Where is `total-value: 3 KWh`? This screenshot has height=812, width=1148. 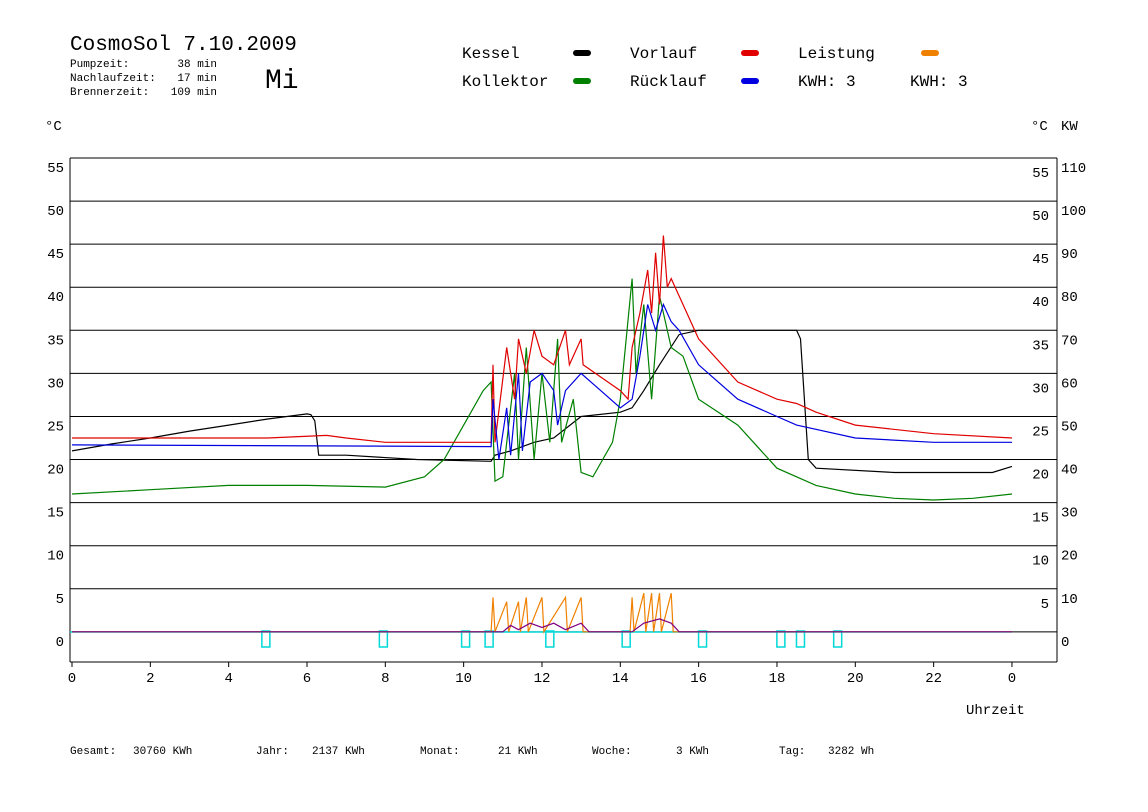 total-value: 3 KWh is located at coordinates (692, 752).